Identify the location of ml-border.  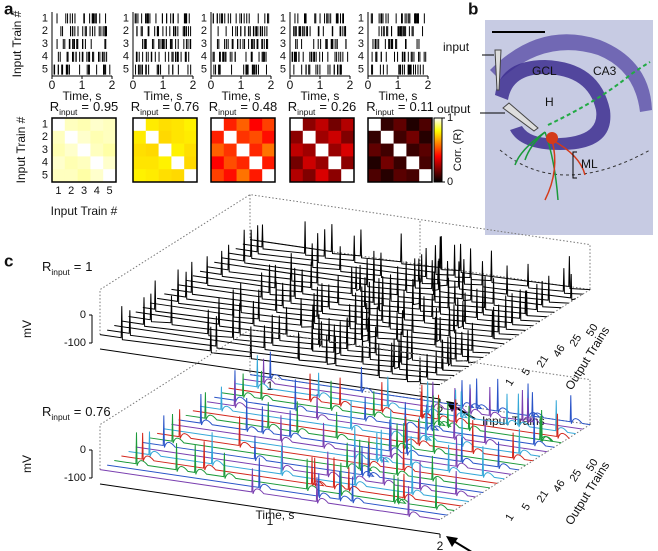
(575, 162).